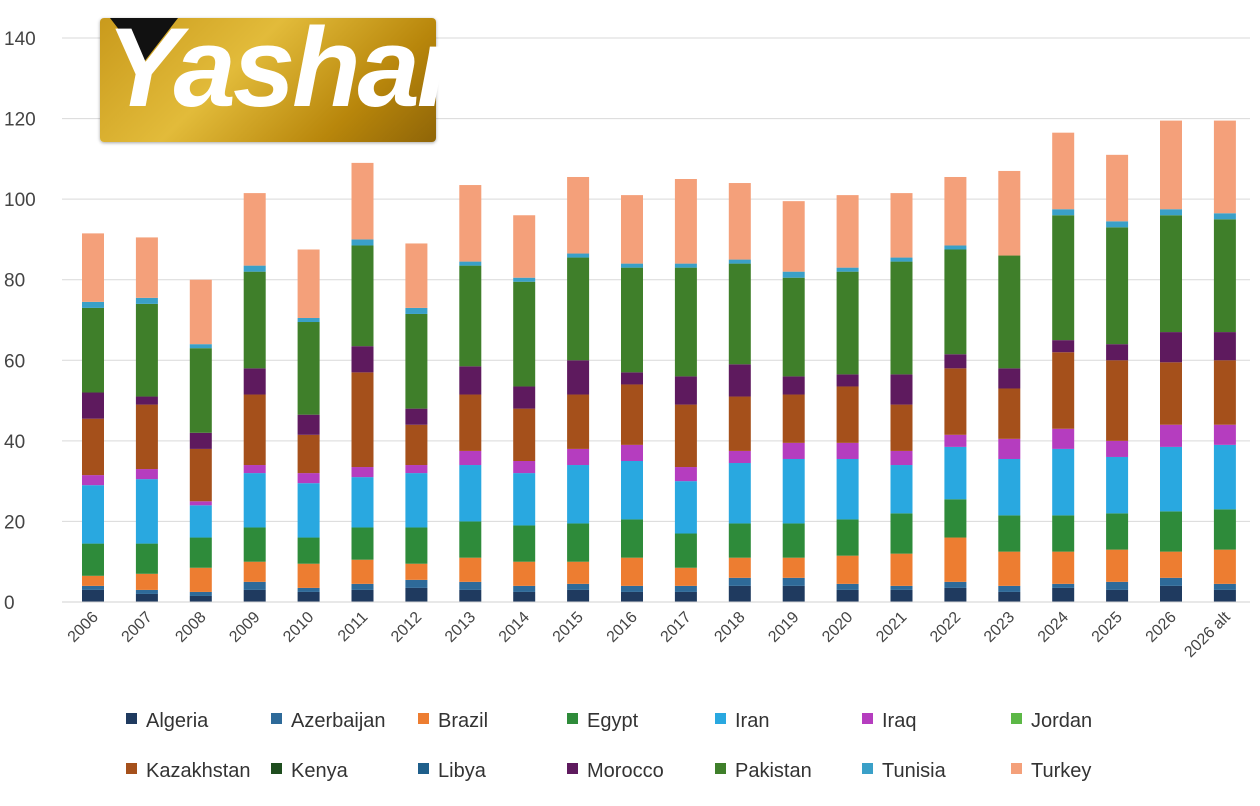 This screenshot has width=1260, height=806. What do you see at coordinates (20, 120) in the screenshot?
I see `y-tick-label: 120` at bounding box center [20, 120].